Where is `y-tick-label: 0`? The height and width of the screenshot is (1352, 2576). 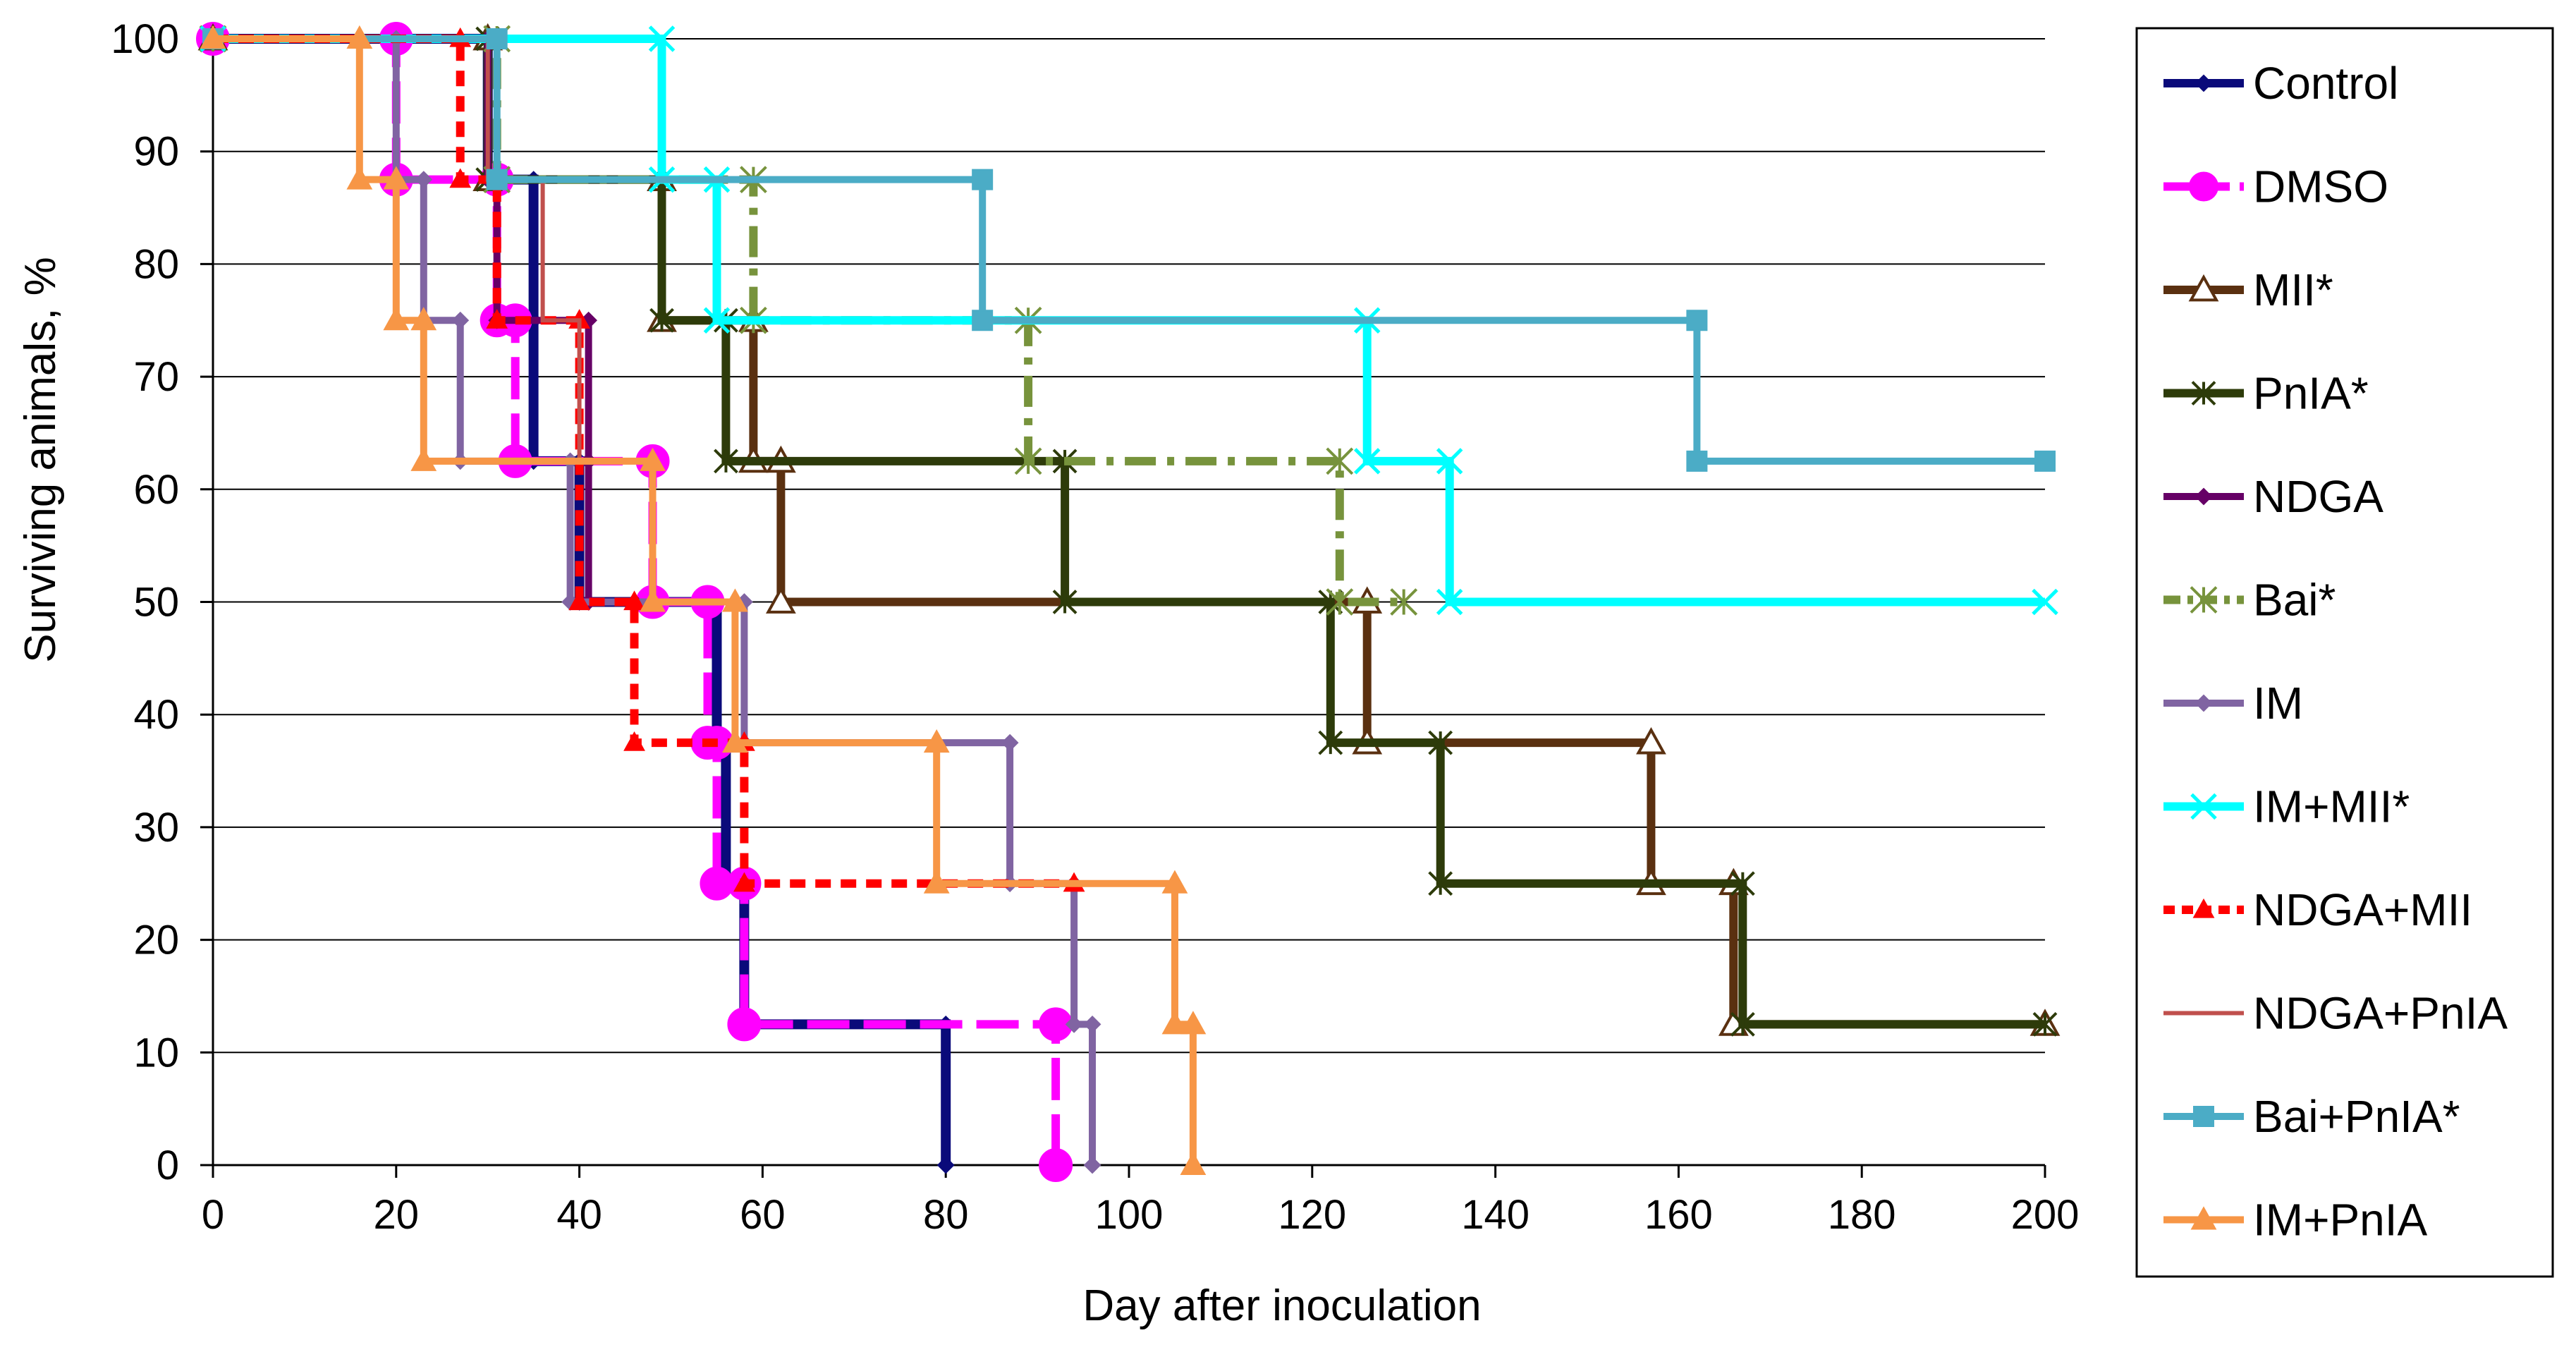
y-tick-label: 0 is located at coordinates (168, 1166).